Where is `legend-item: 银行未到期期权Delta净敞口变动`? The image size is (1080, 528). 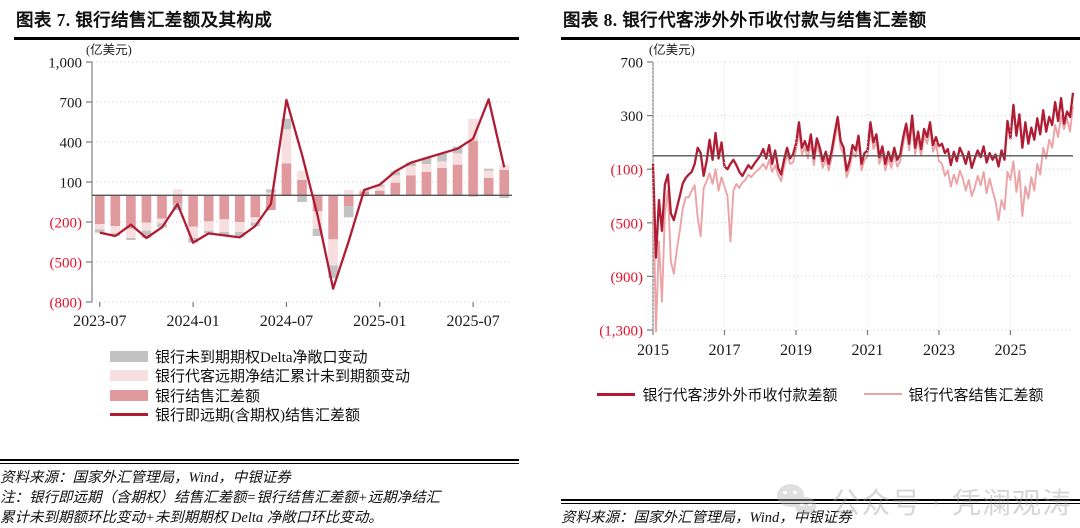 legend-item: 银行未到期期权Delta净敞口变动 is located at coordinates (314, 357).